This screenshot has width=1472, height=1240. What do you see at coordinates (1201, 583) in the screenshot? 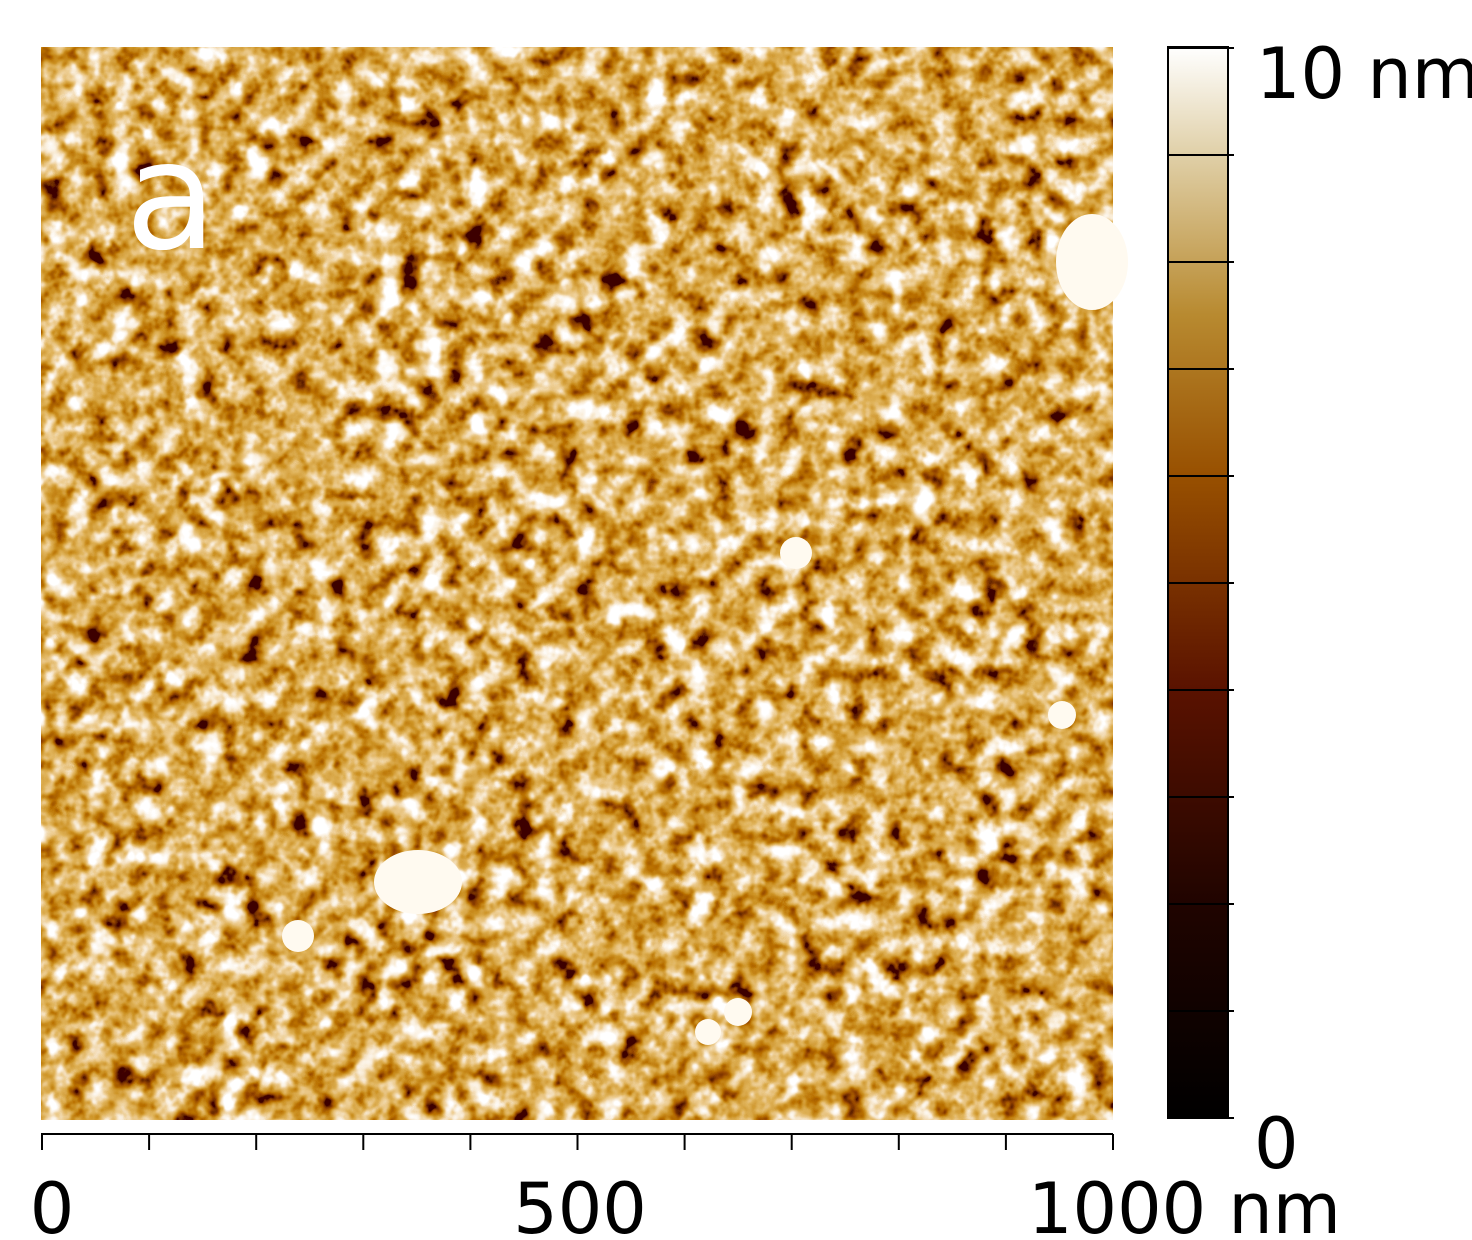
I see `colorbar-ticks` at bounding box center [1201, 583].